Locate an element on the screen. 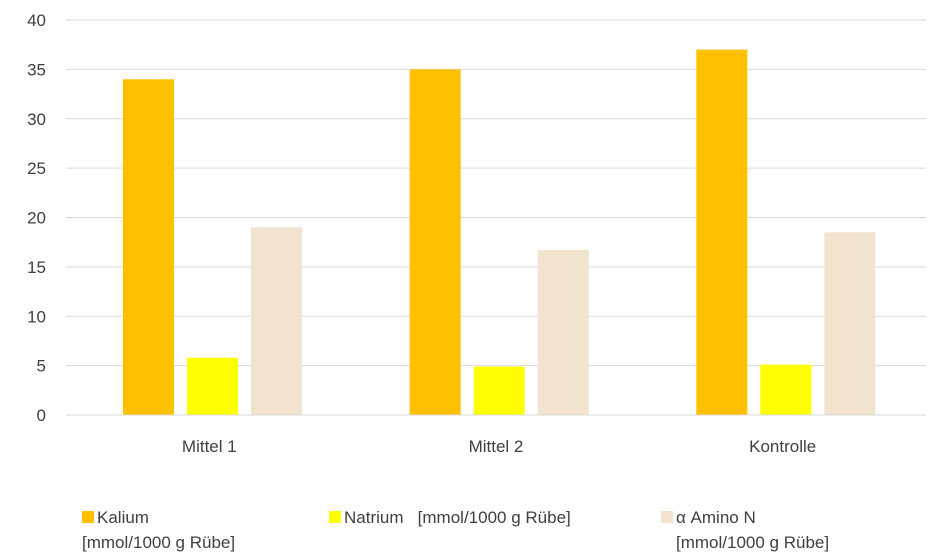 The height and width of the screenshot is (558, 941). legend-label-3-line-2: [mmol/1000 g Rübe] is located at coordinates (752, 542).